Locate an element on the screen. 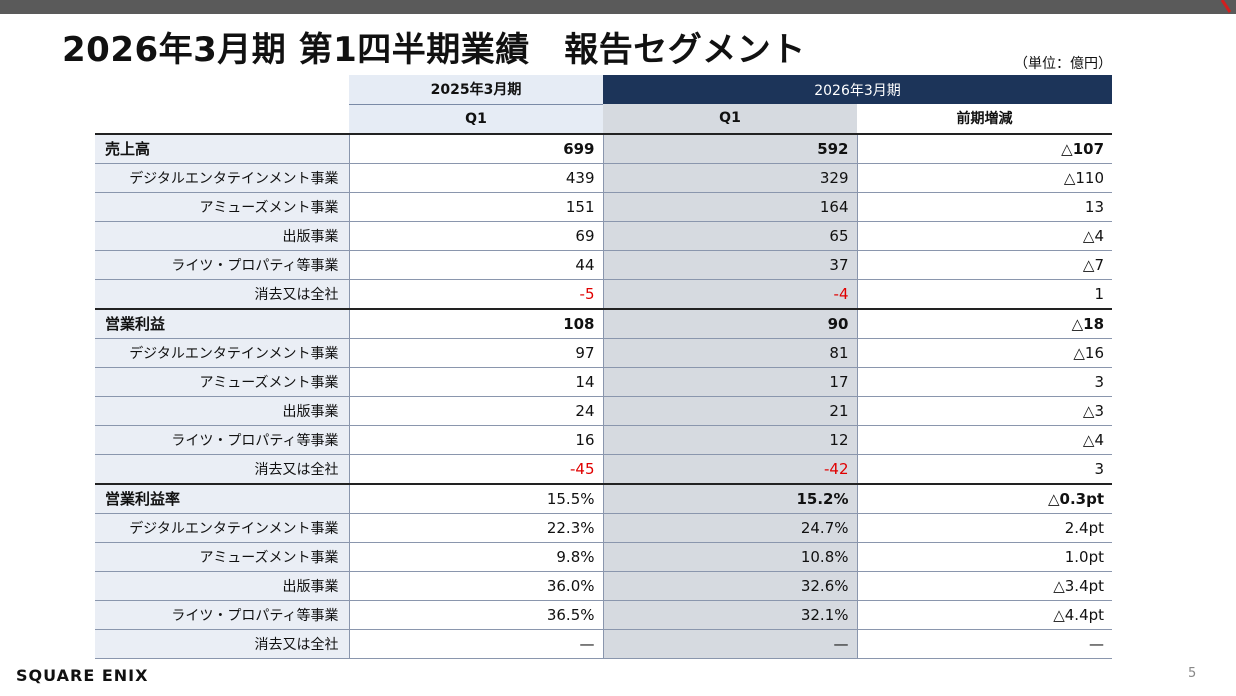 This screenshot has height=696, width=1236. value-prev: 699 is located at coordinates (475, 148).